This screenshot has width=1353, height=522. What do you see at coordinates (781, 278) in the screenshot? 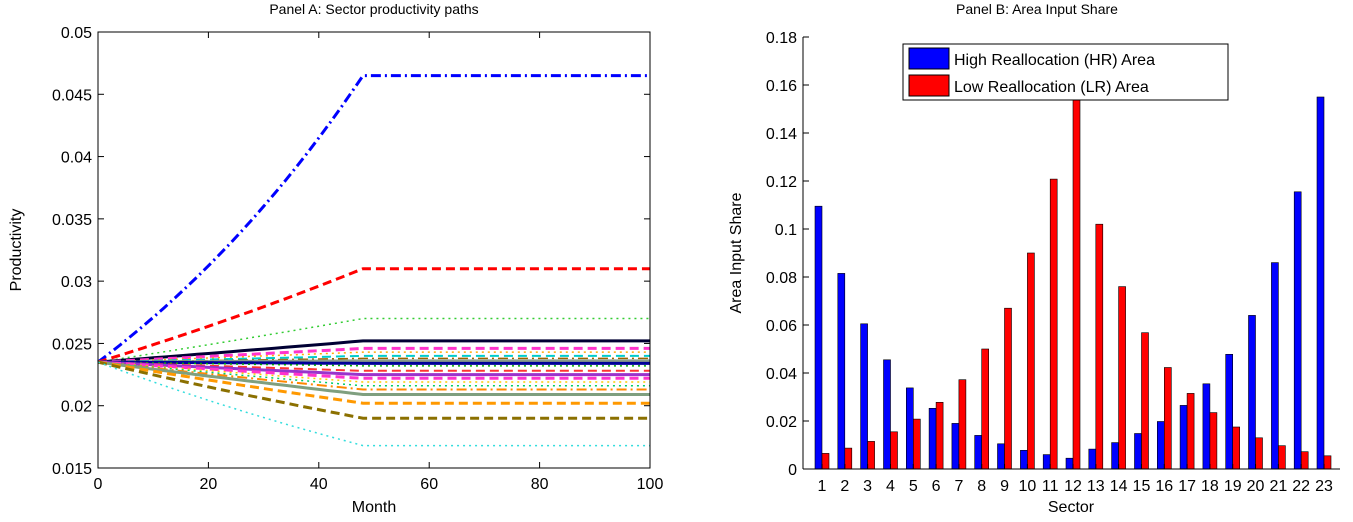
I see `panel-b-ytick-label: 0.08` at bounding box center [781, 278].